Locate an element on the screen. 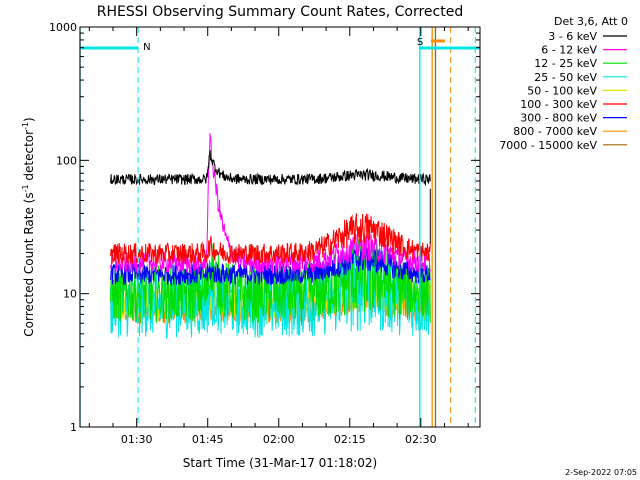 The image size is (640, 480). y-axis-label-end: ) is located at coordinates (29, 119).